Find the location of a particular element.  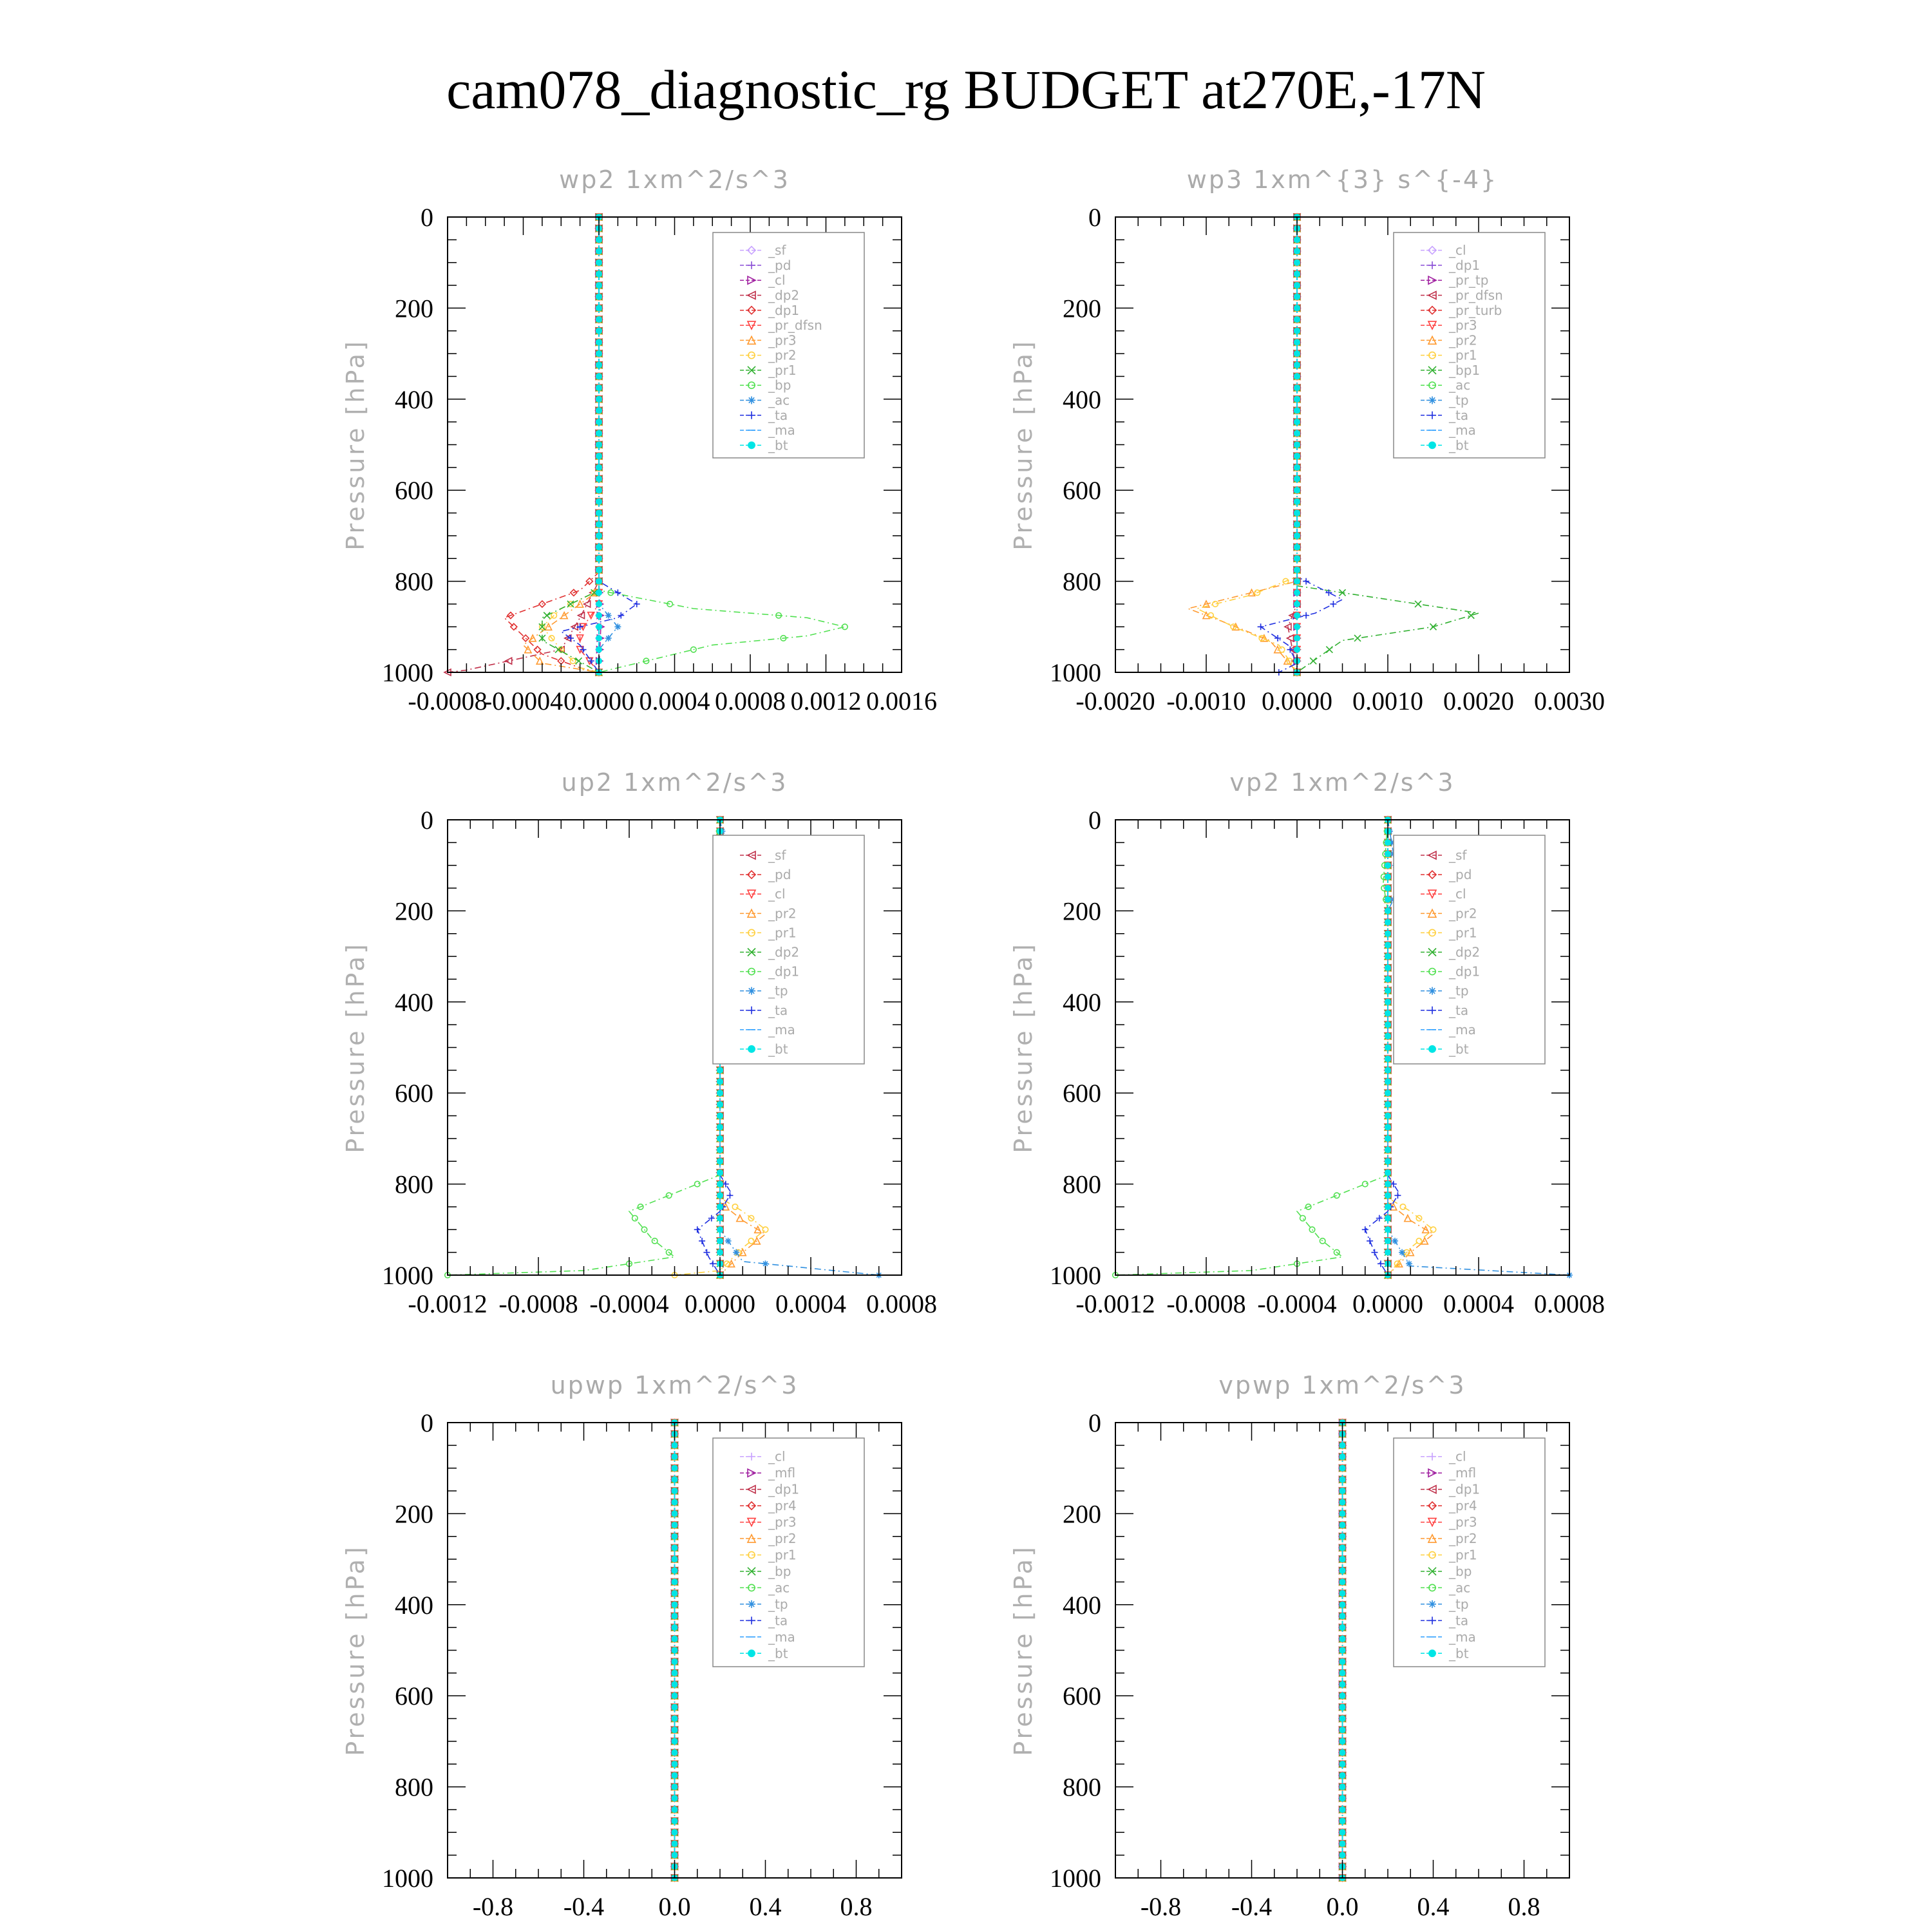

series-line is located at coordinates (1252, 1047).